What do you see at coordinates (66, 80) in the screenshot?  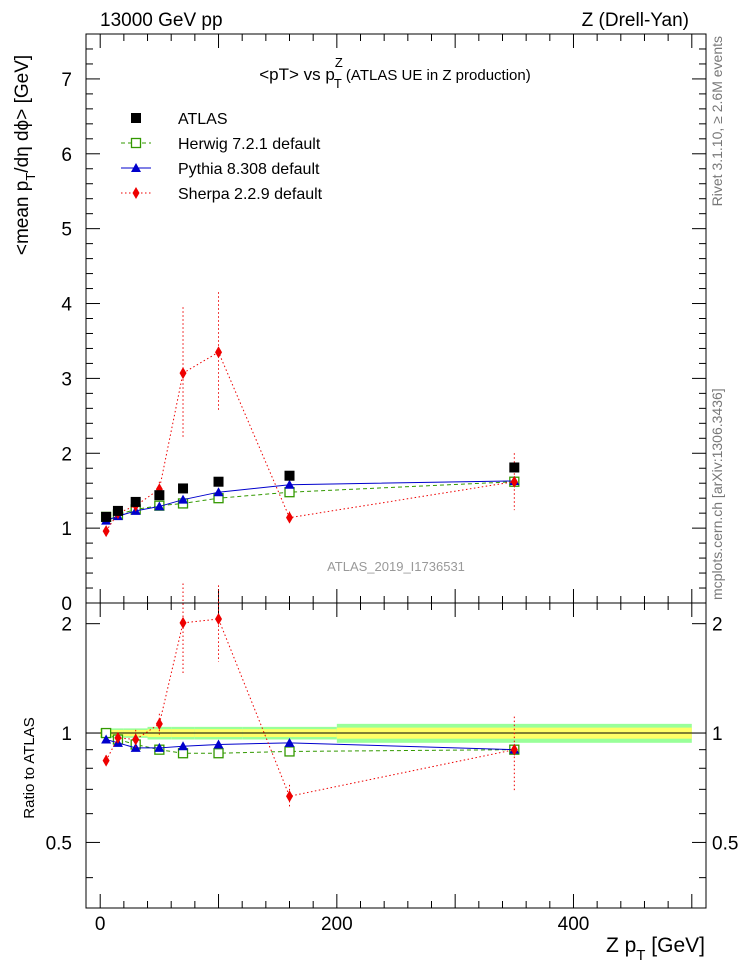 I see `main-y-tick-label: 7` at bounding box center [66, 80].